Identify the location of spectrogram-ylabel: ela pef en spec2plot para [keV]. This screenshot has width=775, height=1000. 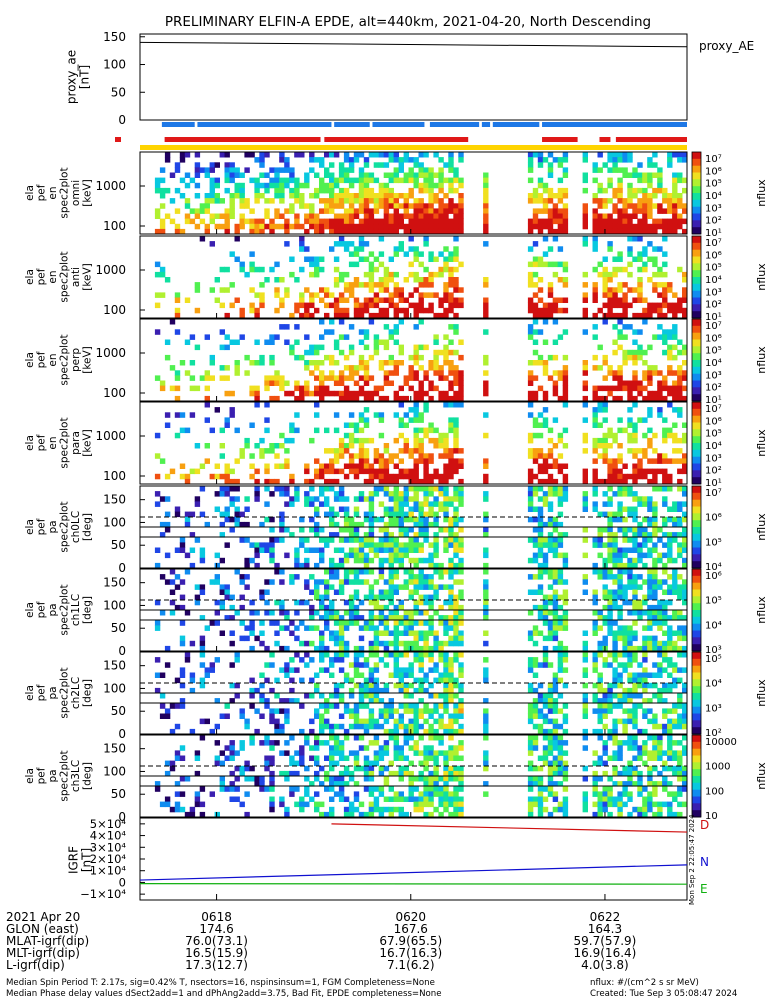
(59, 442).